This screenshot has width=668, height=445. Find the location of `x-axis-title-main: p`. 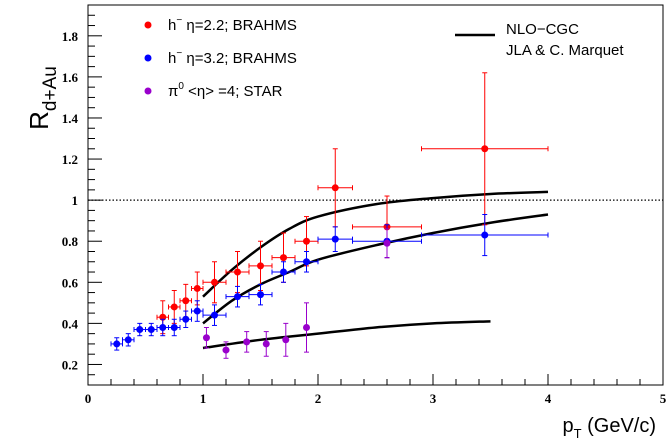

x-axis-title-main: p is located at coordinates (567, 426).